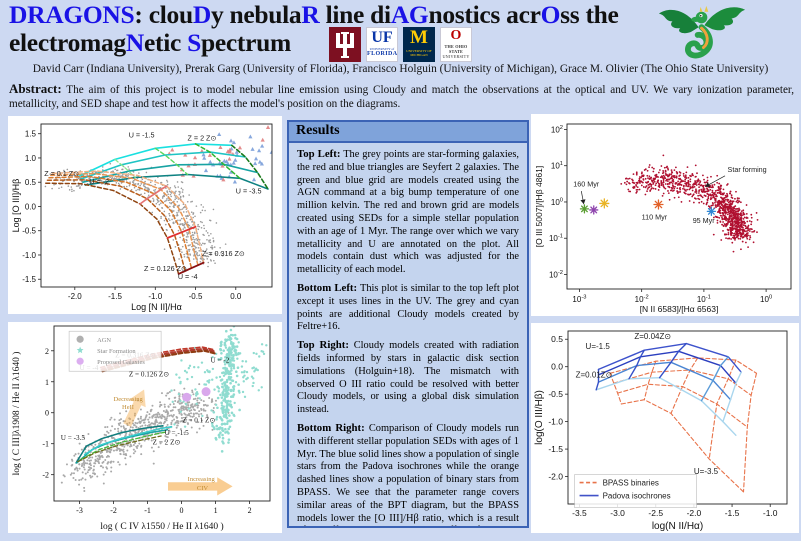 The image size is (801, 541). Describe the element at coordinates (556, 239) in the screenshot. I see `tick-label: 10⁻¹` at that location.